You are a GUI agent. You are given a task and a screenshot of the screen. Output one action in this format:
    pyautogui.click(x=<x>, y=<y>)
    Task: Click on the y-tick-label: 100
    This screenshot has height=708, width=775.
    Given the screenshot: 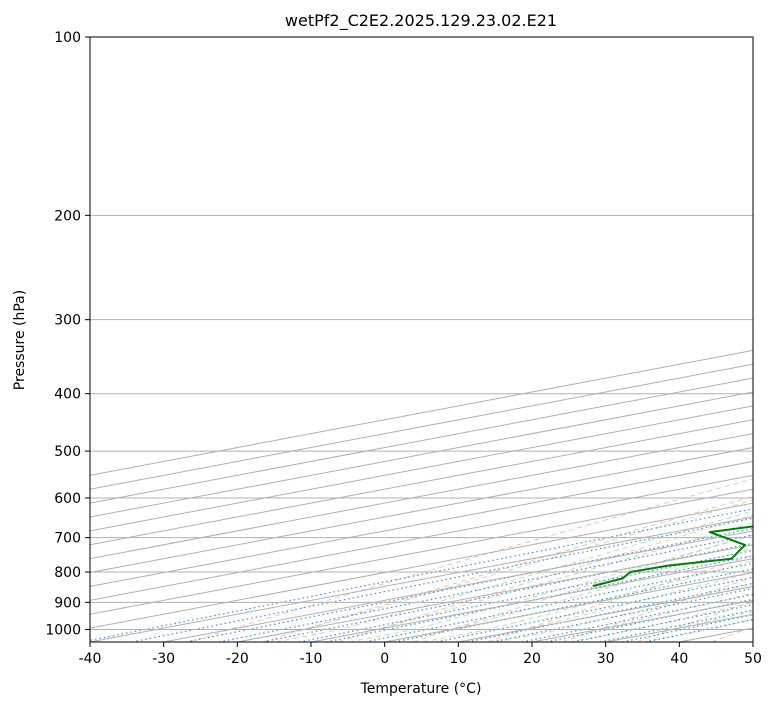 What is the action you would take?
    pyautogui.click(x=67, y=38)
    